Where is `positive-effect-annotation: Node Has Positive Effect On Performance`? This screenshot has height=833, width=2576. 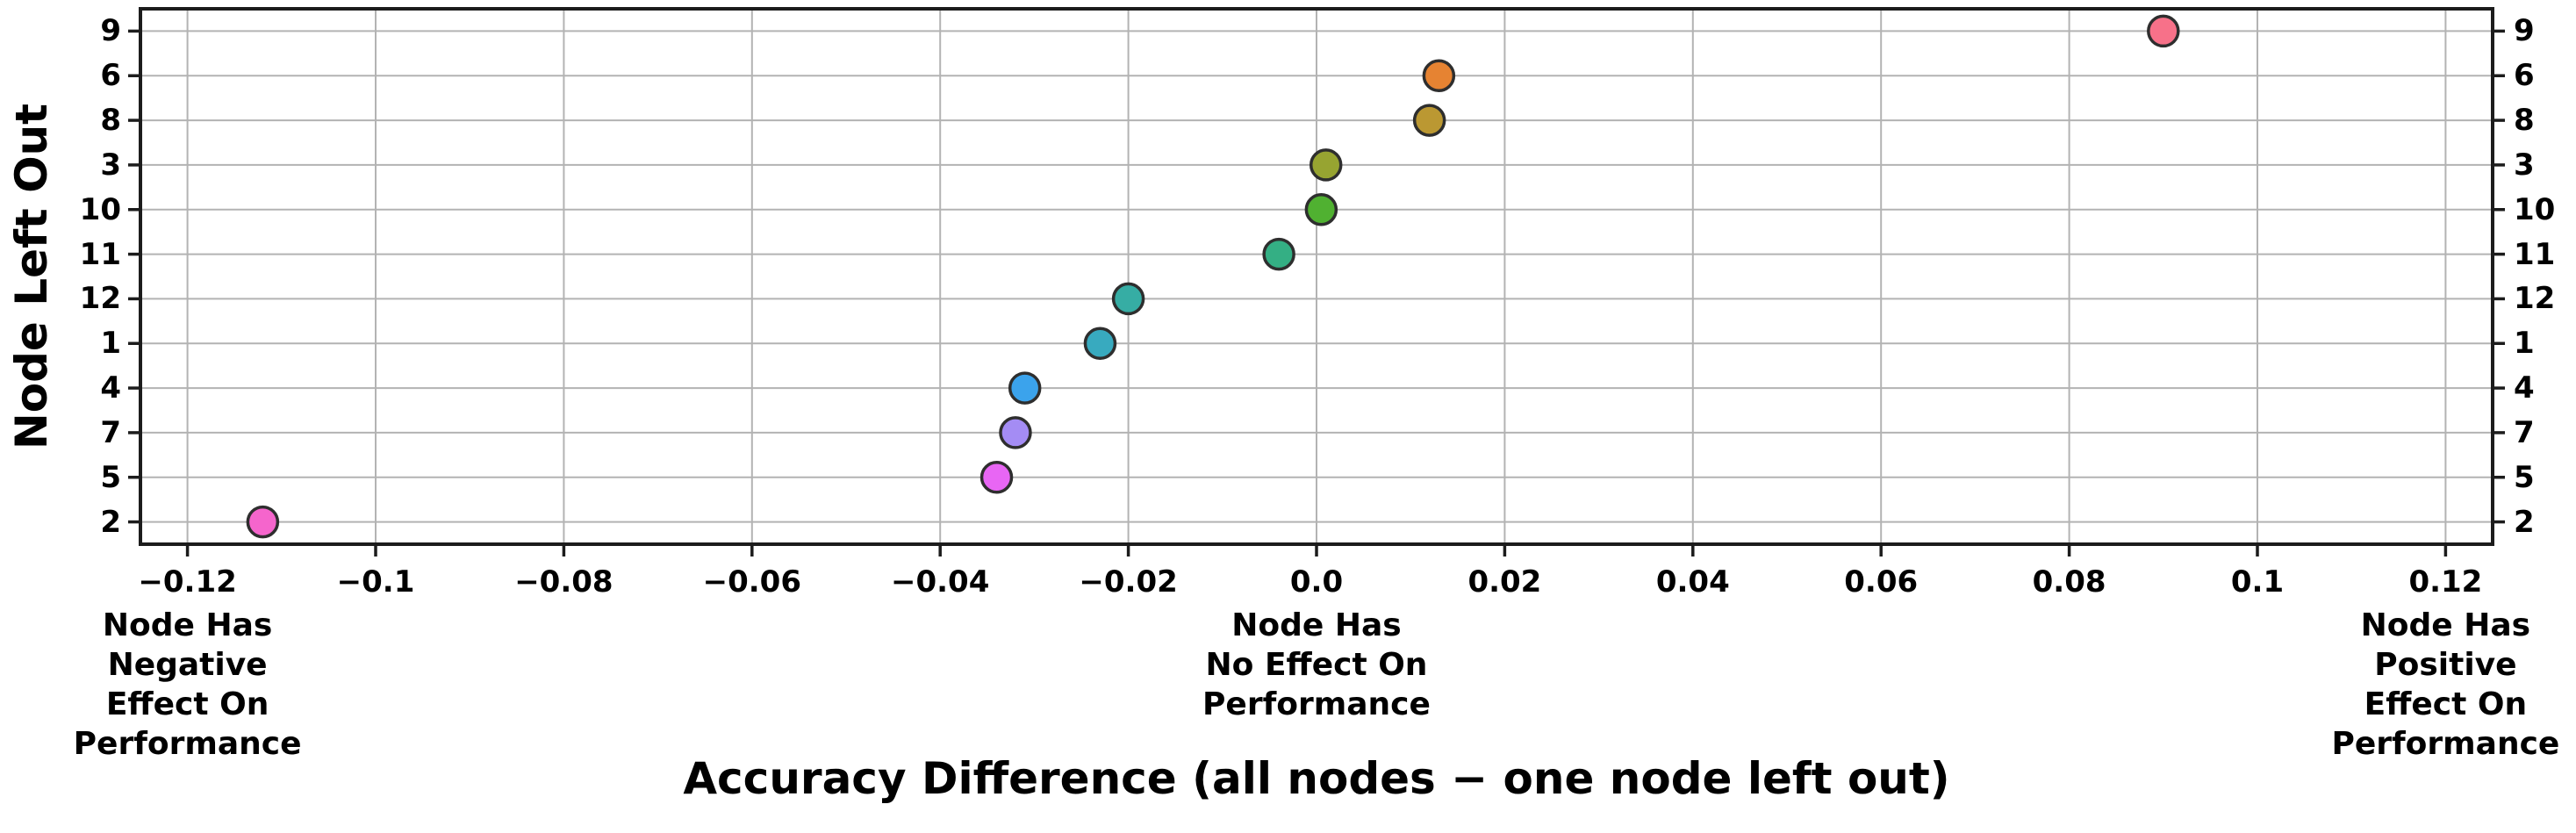
positive-effect-annotation: Node Has Positive Effect On Performance is located at coordinates (2446, 685).